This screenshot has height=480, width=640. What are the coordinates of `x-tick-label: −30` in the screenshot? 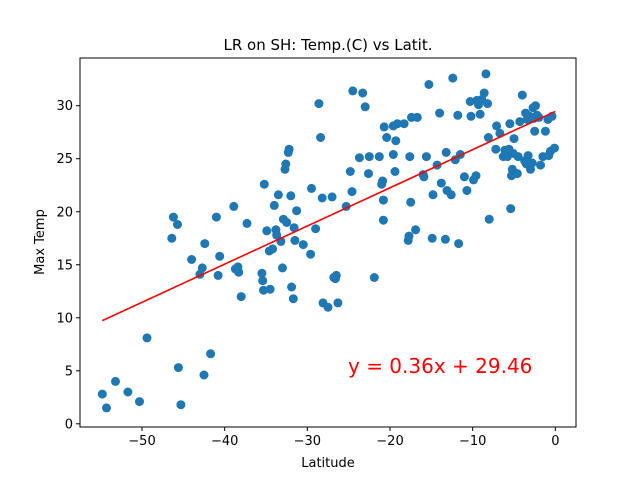 It's located at (307, 441).